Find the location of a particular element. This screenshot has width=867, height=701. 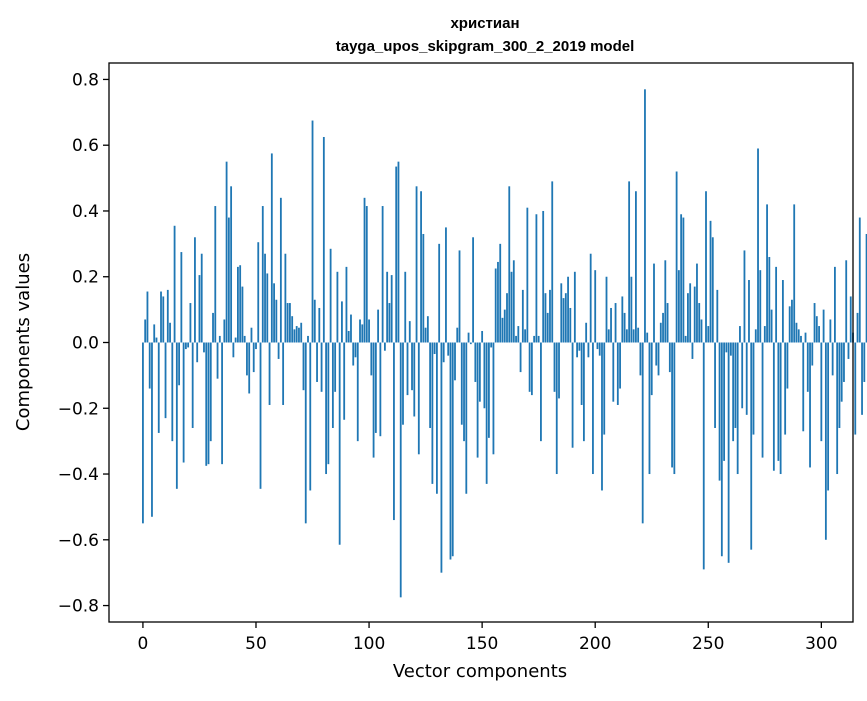

y-tick-label-4: 0.0 is located at coordinates (85, 344).